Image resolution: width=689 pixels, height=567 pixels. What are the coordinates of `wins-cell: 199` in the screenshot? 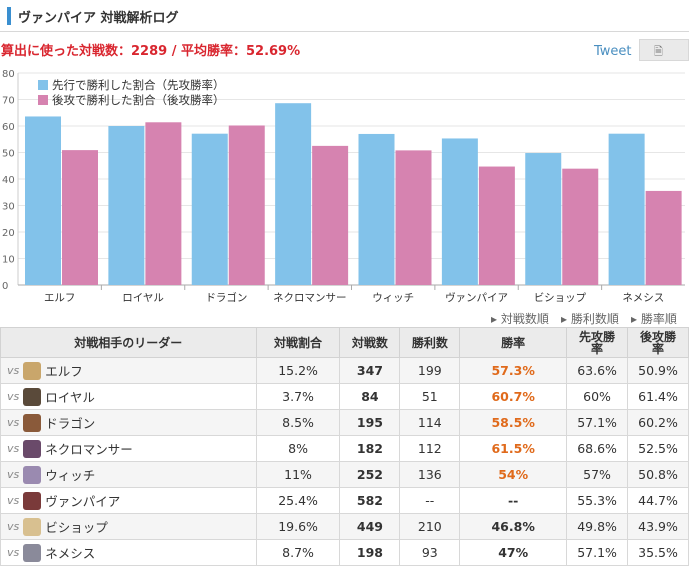 It's located at (430, 370).